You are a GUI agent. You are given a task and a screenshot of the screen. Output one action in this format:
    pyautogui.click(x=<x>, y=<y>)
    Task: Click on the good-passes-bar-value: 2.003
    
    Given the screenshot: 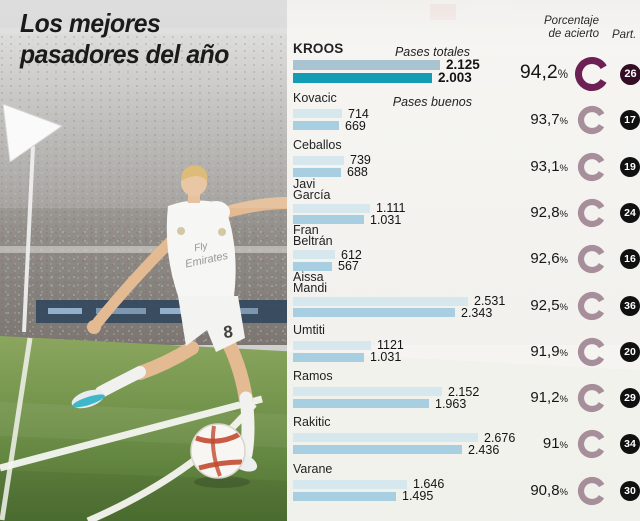 What is the action you would take?
    pyautogui.click(x=455, y=77)
    